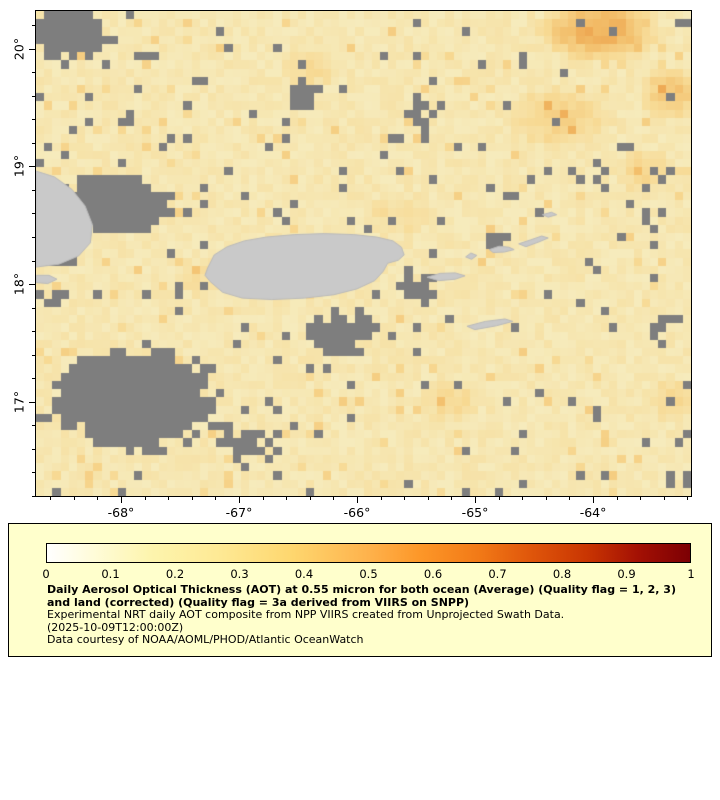  I want to click on x-tick-label: -65°, so click(475, 512).